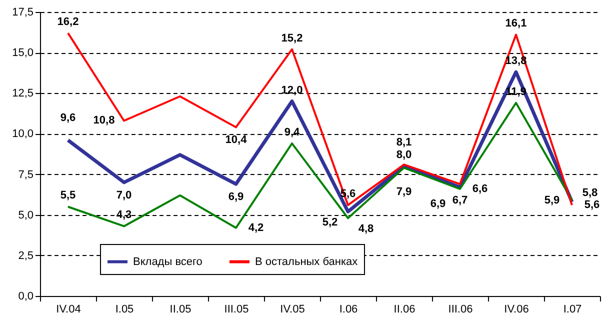 The image size is (611, 320). Describe the element at coordinates (236, 310) in the screenshot. I see `x-tick-label: III.05` at that location.